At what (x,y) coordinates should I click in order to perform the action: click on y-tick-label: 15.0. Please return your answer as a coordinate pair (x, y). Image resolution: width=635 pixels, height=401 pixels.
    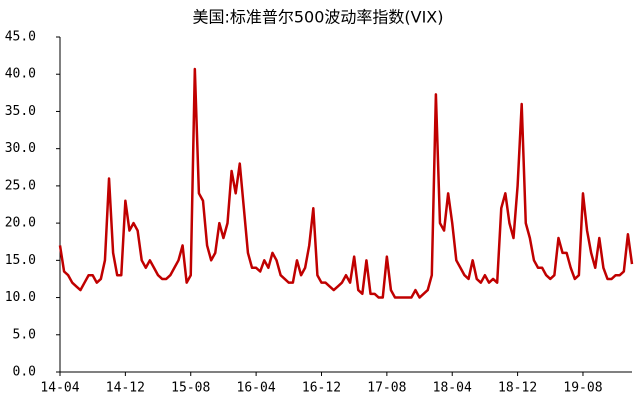
    Looking at the image, I should click on (20, 260).